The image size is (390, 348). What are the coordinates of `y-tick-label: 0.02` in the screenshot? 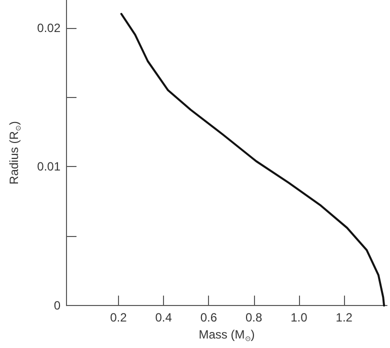 It's located at (49, 27).